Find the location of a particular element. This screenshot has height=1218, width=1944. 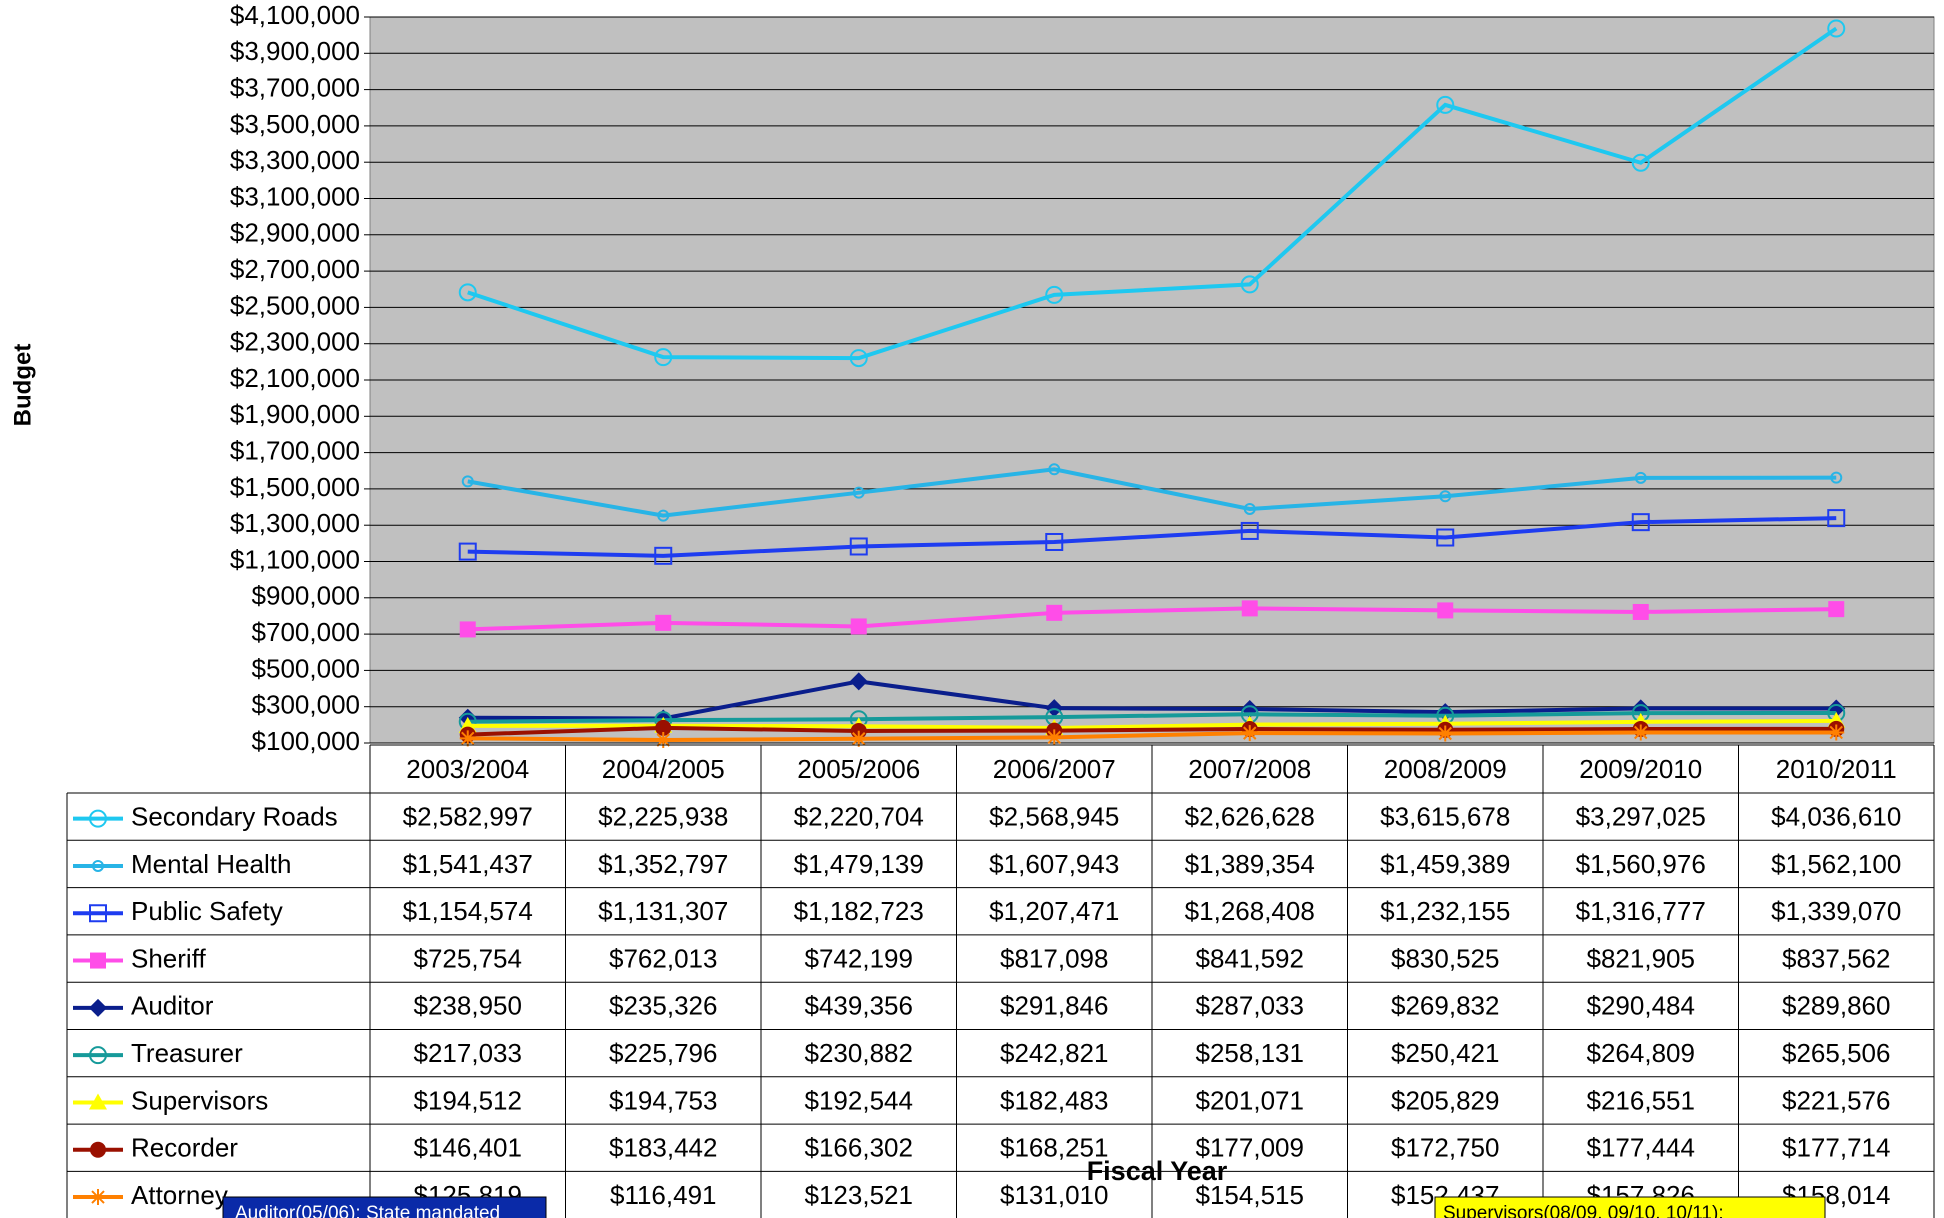

y-tick-label: $900,000 is located at coordinates (306, 596).